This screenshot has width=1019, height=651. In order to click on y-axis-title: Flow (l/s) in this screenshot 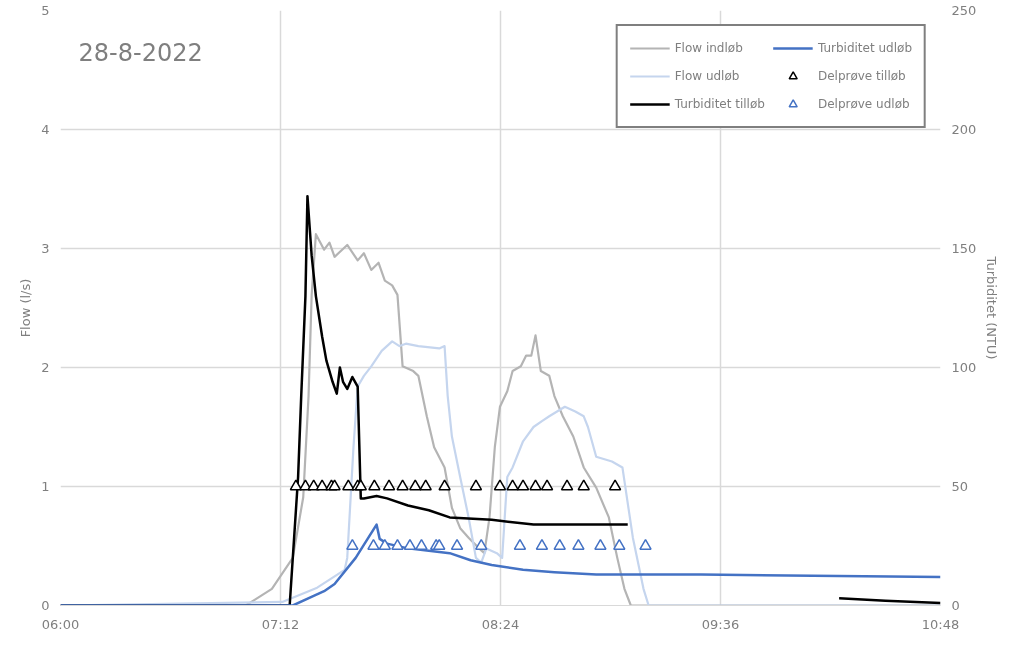, I will do `click(26, 308)`.